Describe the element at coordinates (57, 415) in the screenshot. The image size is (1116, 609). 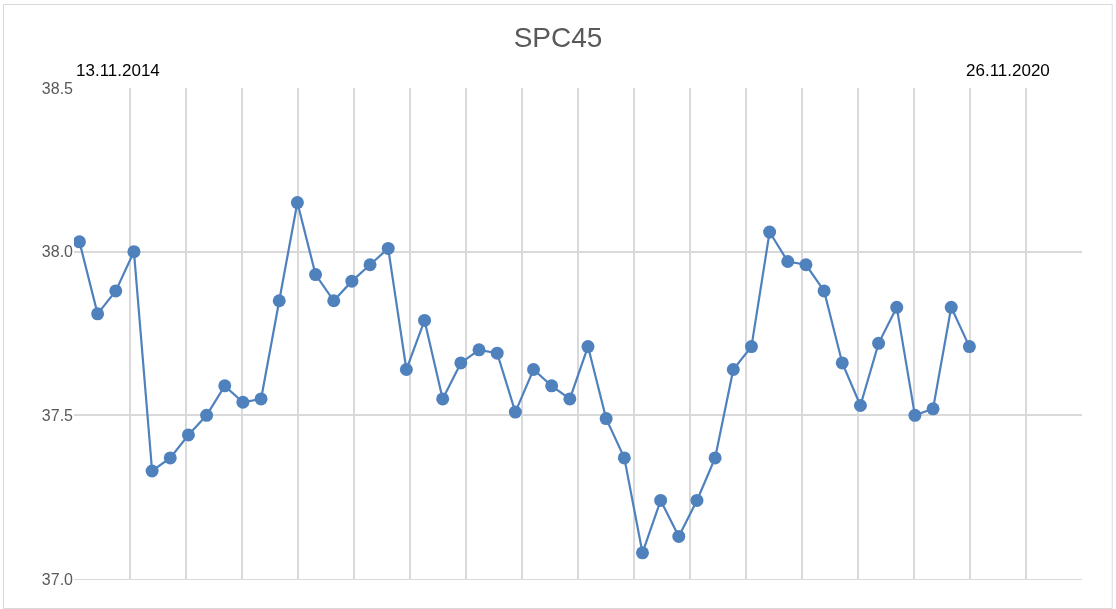
I see `y-tick-label: 37.5` at that location.